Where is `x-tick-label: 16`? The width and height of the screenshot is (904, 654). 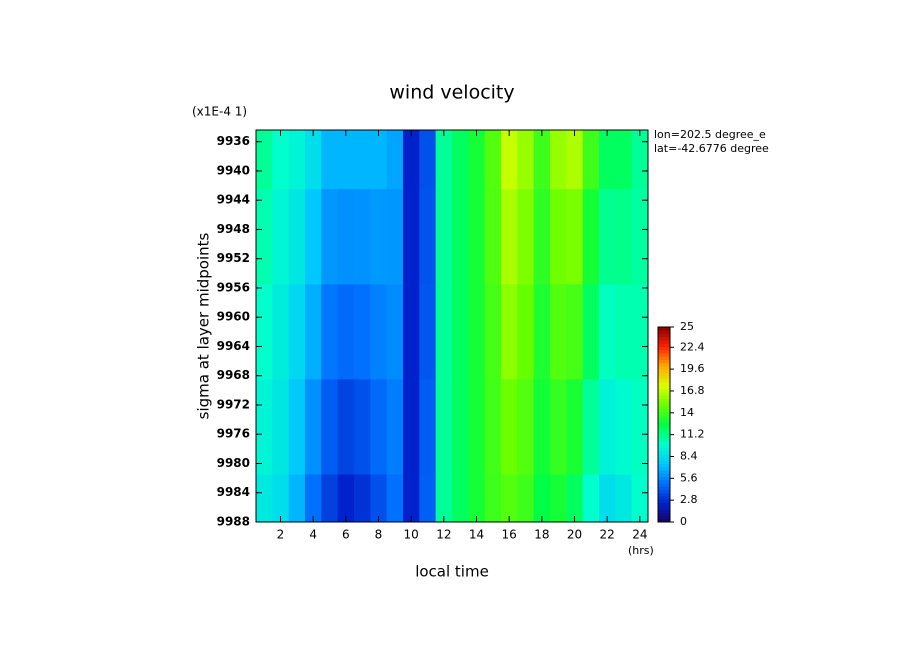
x-tick-label: 16 is located at coordinates (509, 535).